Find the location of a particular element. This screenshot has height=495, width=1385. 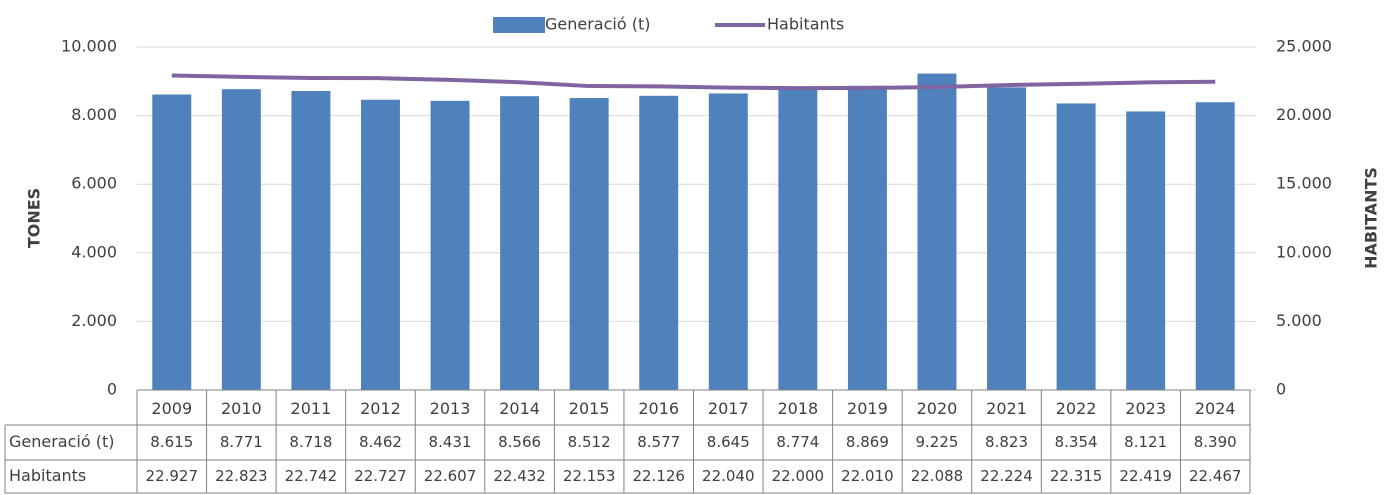

y-tick-label: 0 is located at coordinates (112, 389).